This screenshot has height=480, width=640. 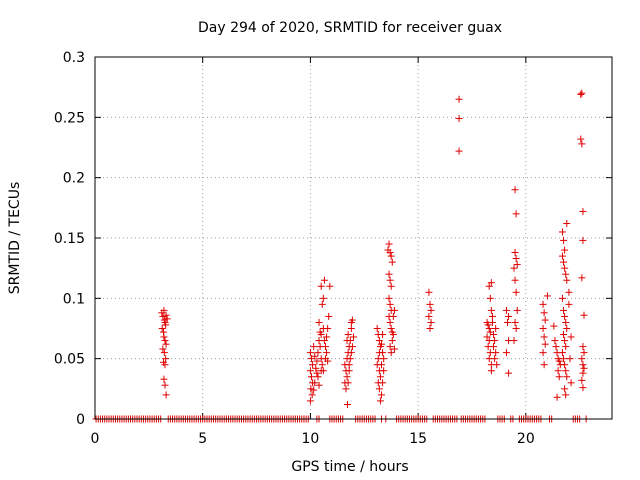 I want to click on y-tick-label: 0.2, so click(x=74, y=179).